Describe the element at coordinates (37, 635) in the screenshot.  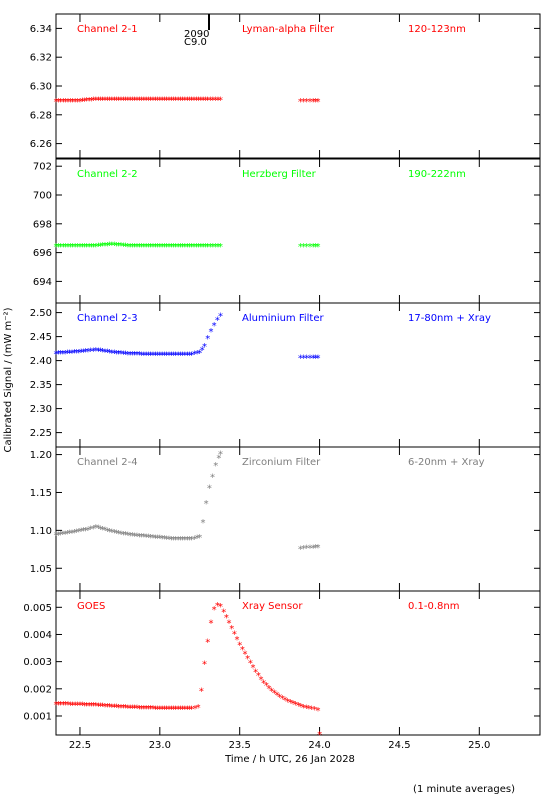
I see `y-tick-label: 0.004` at that location.